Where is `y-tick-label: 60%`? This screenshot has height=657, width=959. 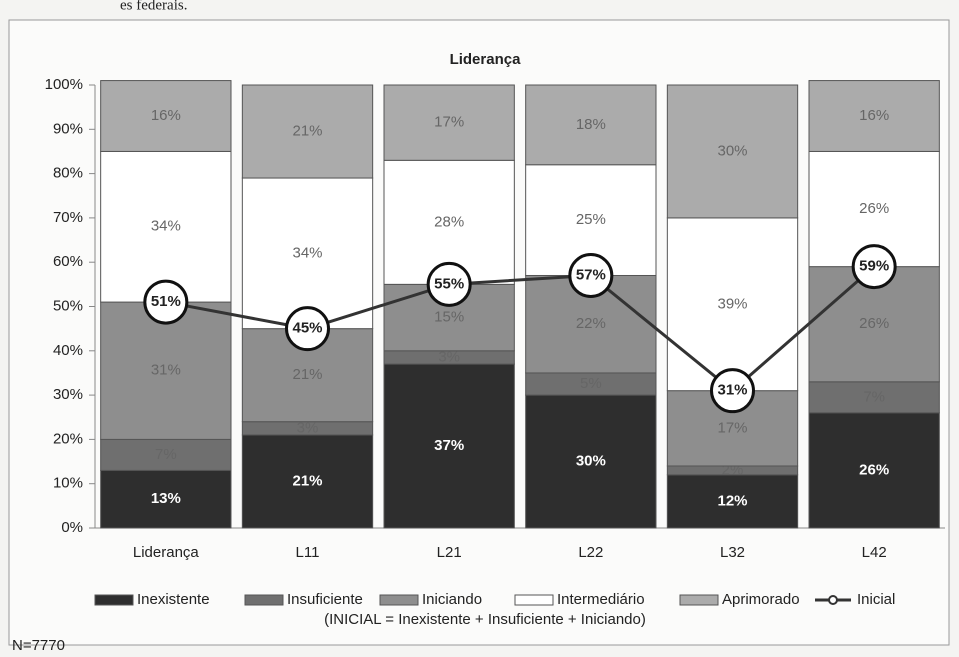 y-tick-label: 60% is located at coordinates (68, 261).